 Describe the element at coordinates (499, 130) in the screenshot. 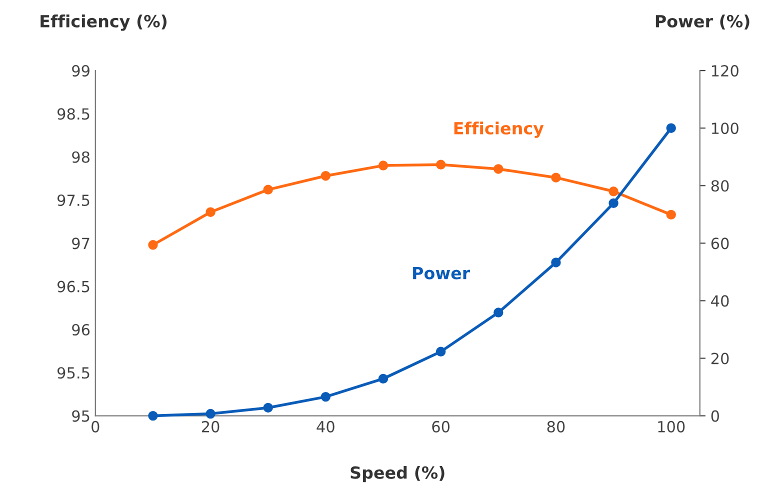

I see `series-label: Efficiency` at that location.